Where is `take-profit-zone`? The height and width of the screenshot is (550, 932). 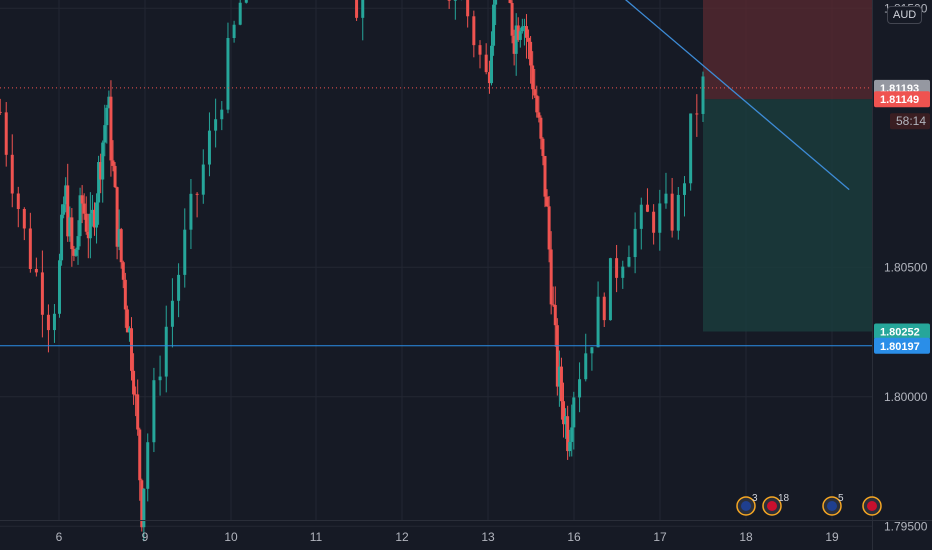 take-profit-zone is located at coordinates (787, 215).